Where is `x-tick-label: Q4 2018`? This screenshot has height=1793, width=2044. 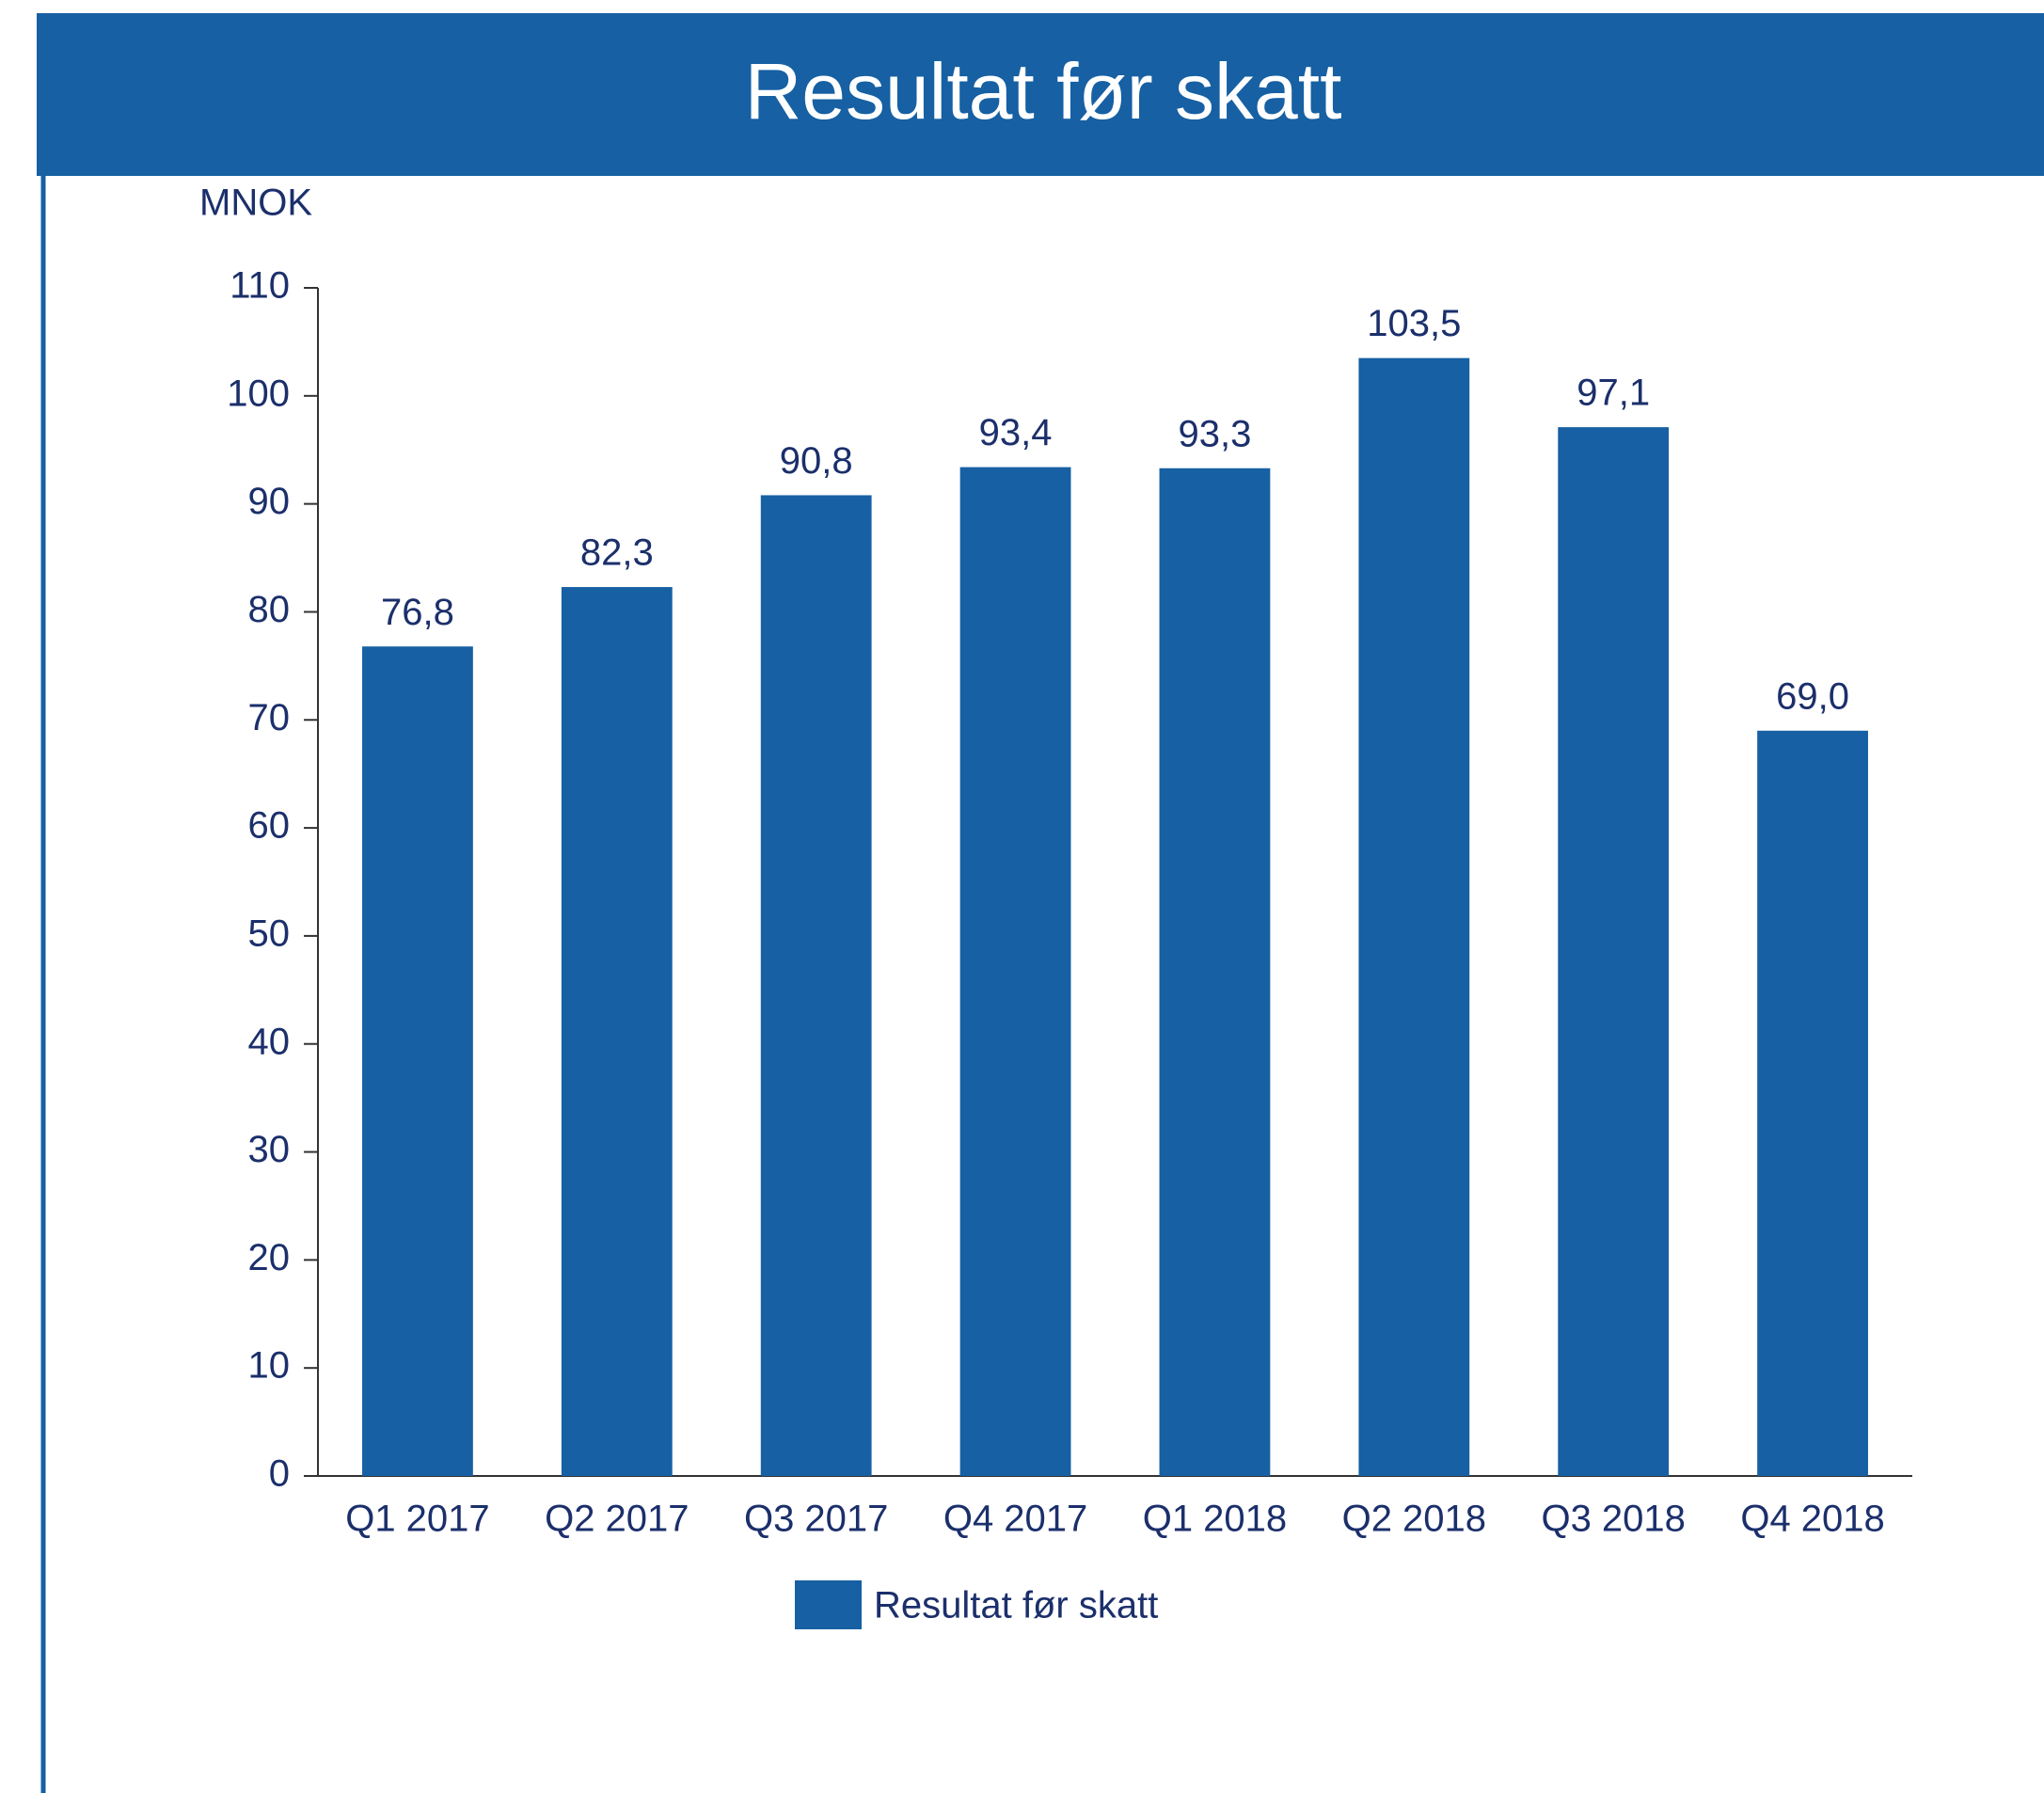
x-tick-label: Q4 2018 is located at coordinates (1812, 1520).